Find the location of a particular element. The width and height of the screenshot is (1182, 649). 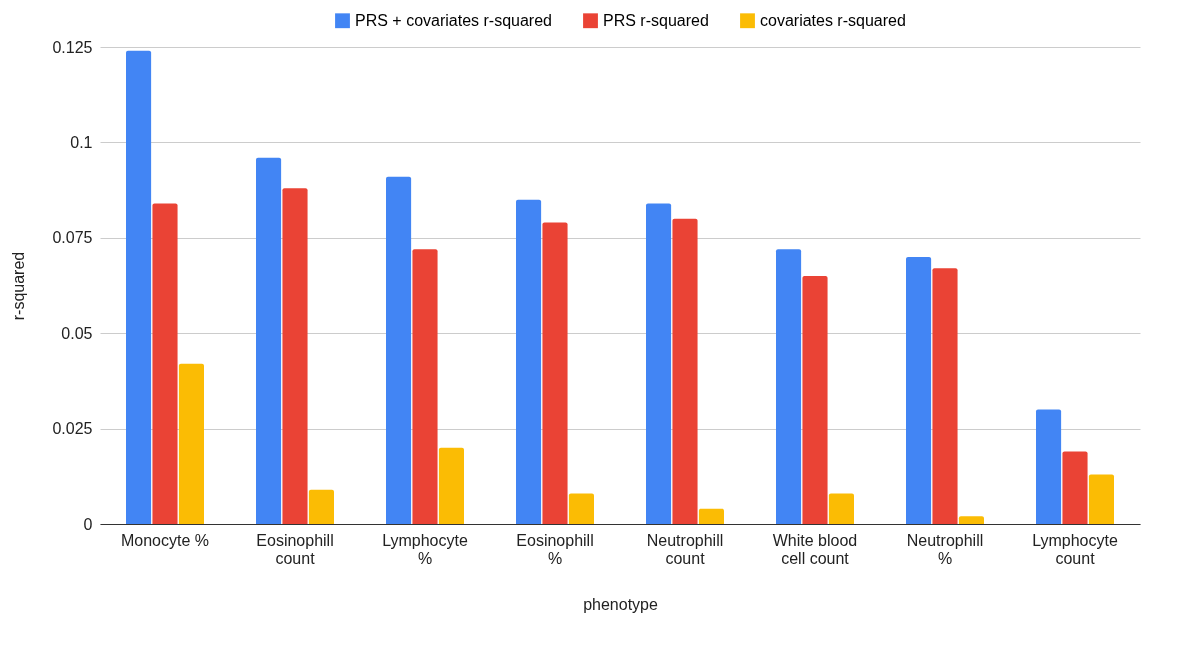

x-tick-label: Neutrophill count is located at coordinates (685, 549).